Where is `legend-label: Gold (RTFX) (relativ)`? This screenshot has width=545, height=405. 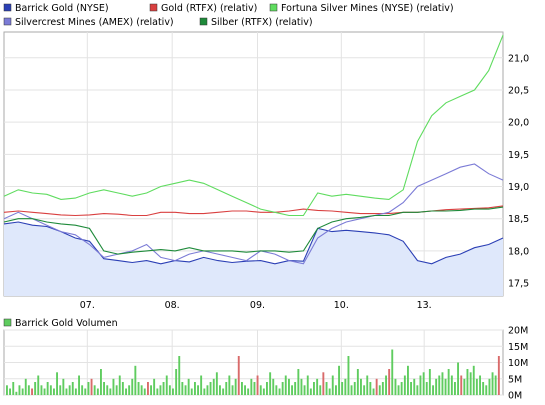 legend-label: Gold (RTFX) (relativ) is located at coordinates (209, 8).